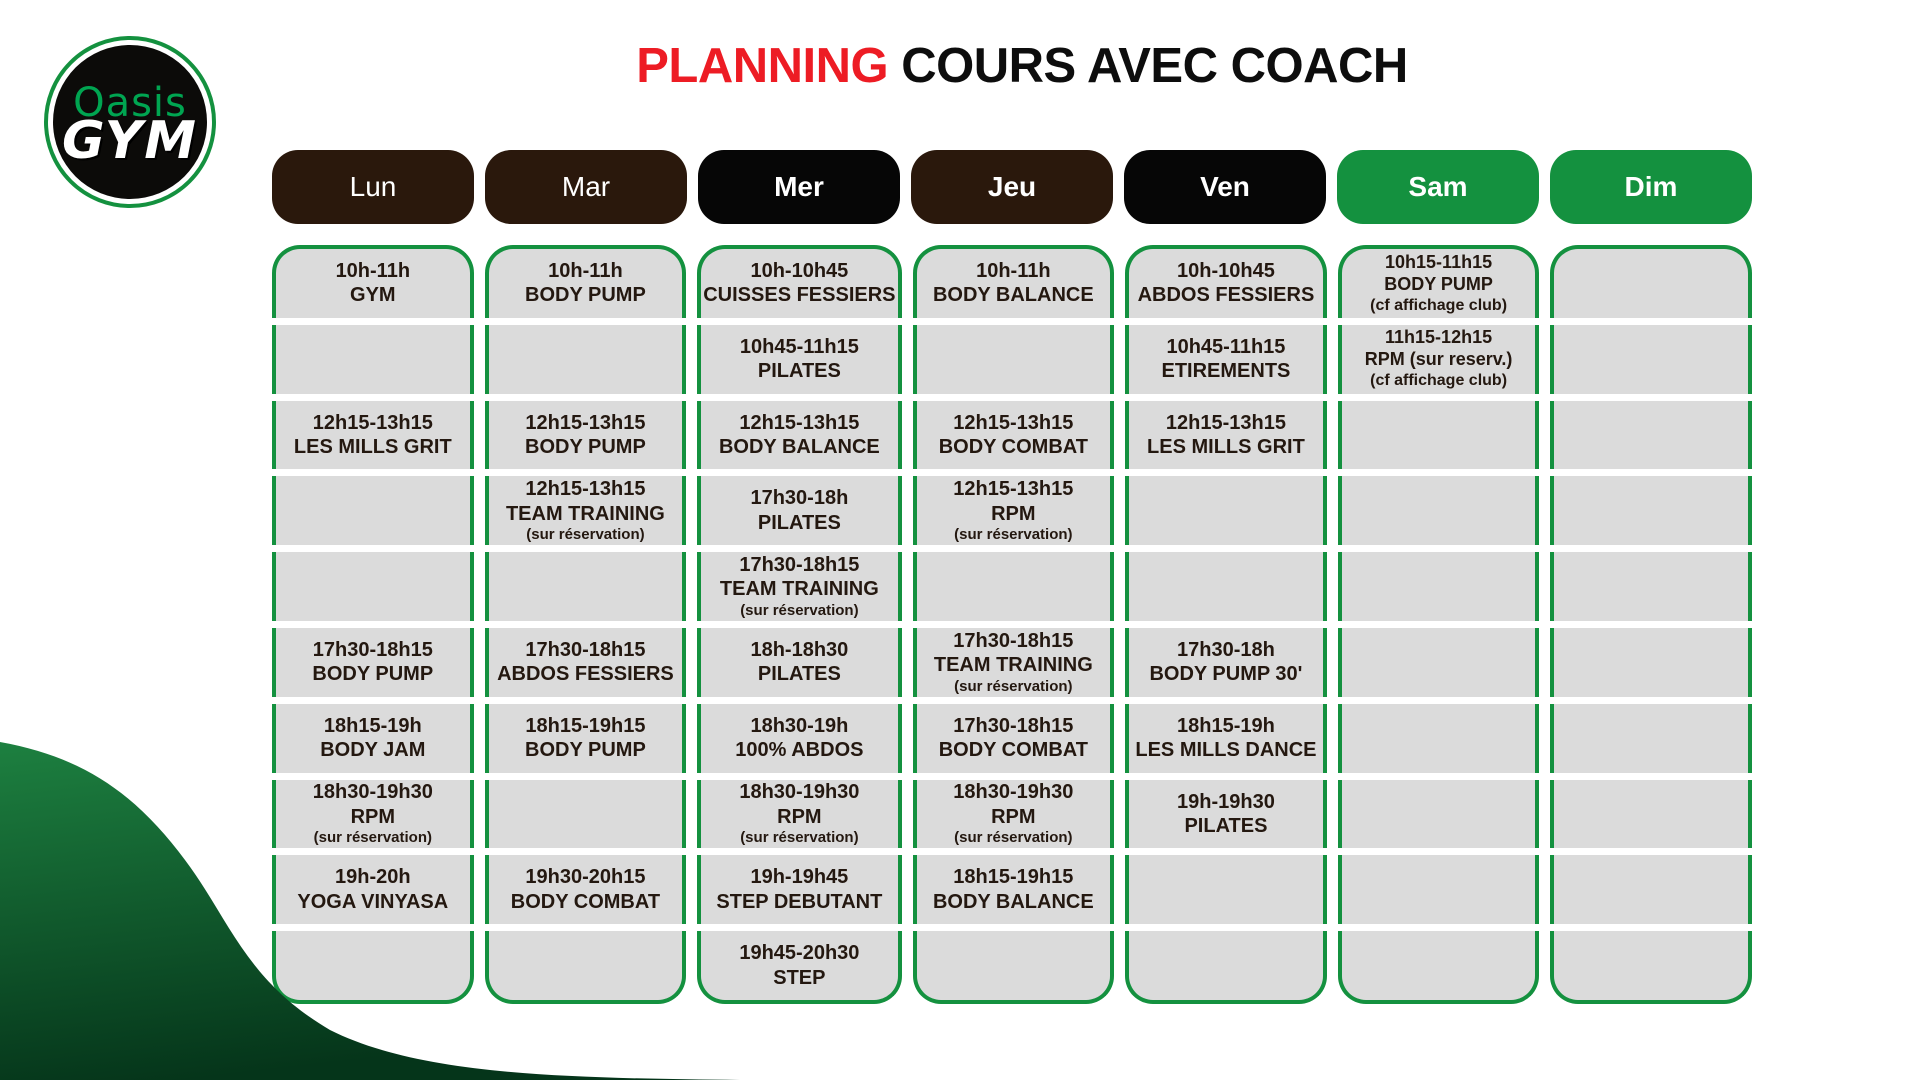  What do you see at coordinates (373, 750) in the screenshot?
I see `cell-name: BODY JAM` at bounding box center [373, 750].